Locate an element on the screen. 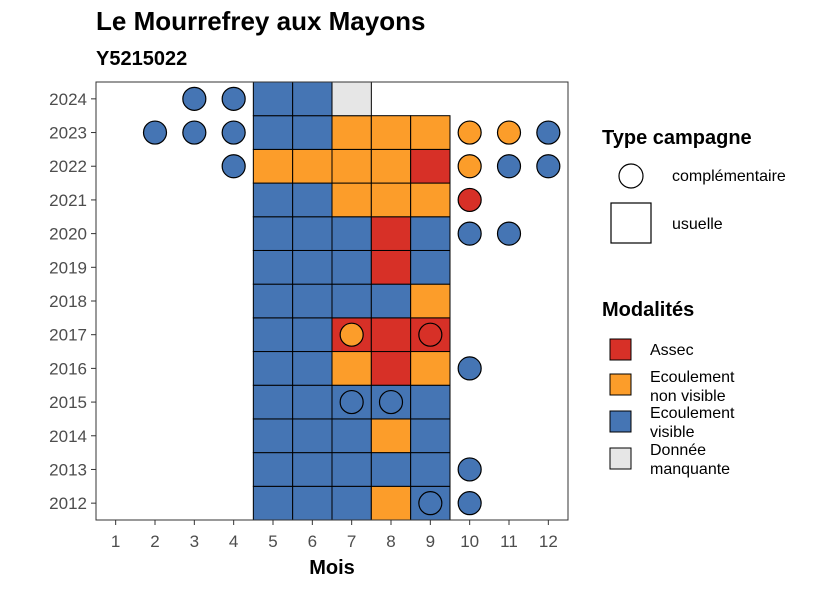 This screenshot has width=826, height=590. legend-circle-symbol is located at coordinates (631, 176).